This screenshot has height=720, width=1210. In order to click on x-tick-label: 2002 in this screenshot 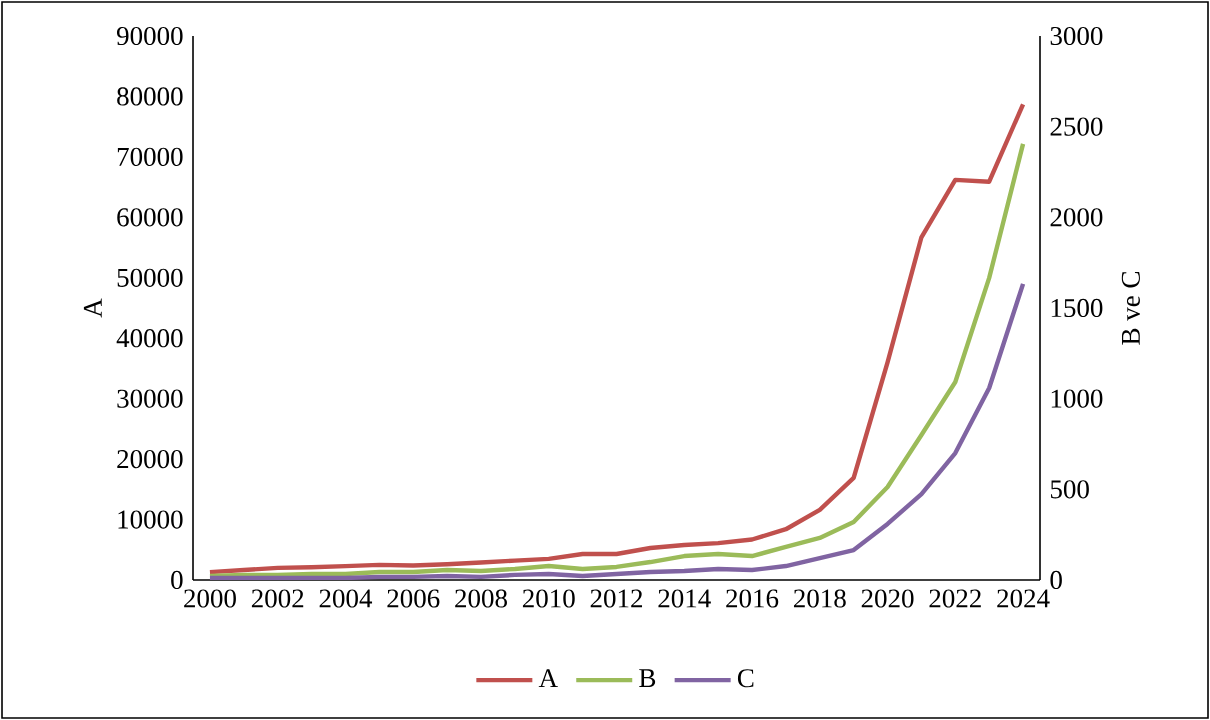, I will do `click(277, 598)`.